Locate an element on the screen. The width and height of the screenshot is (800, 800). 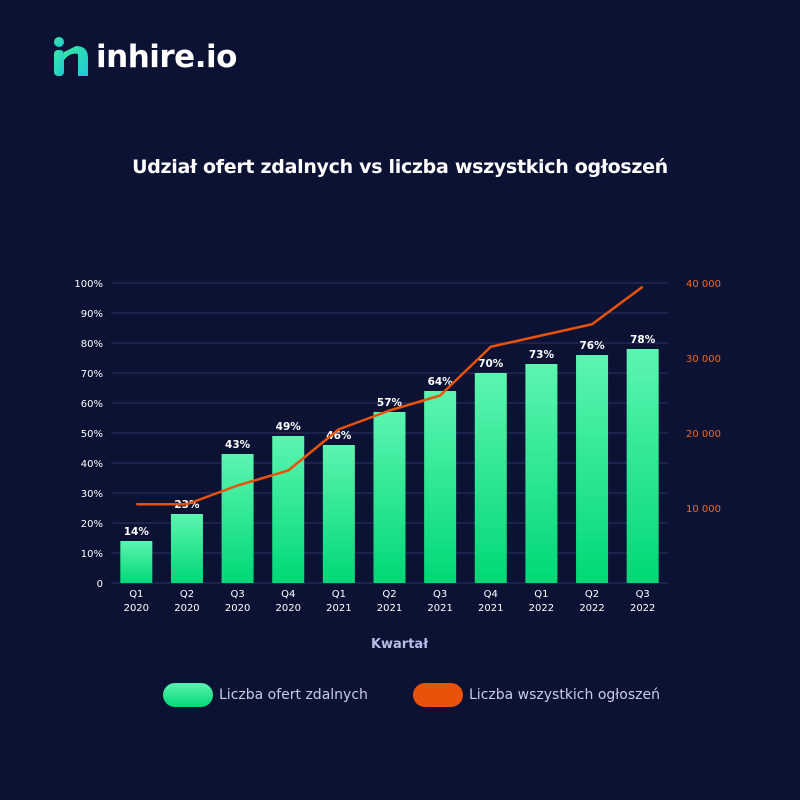
bar-data-label: 73% is located at coordinates (542, 355).